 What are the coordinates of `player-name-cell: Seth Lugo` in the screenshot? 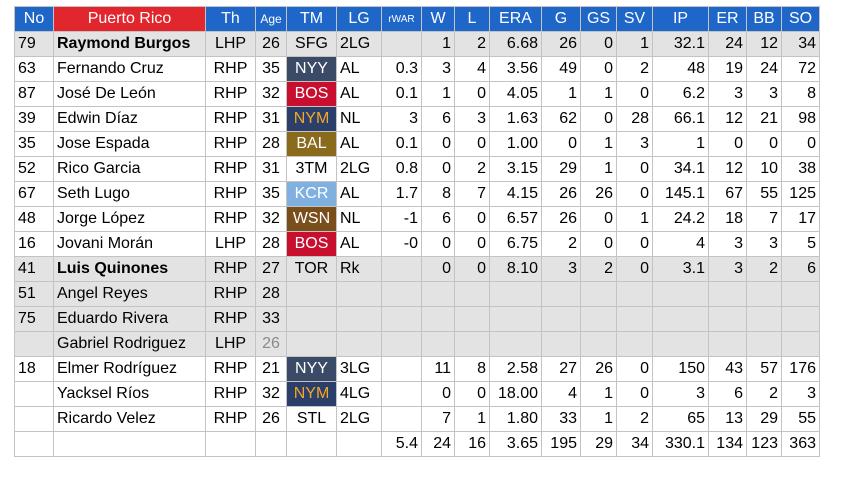 It's located at (129, 194).